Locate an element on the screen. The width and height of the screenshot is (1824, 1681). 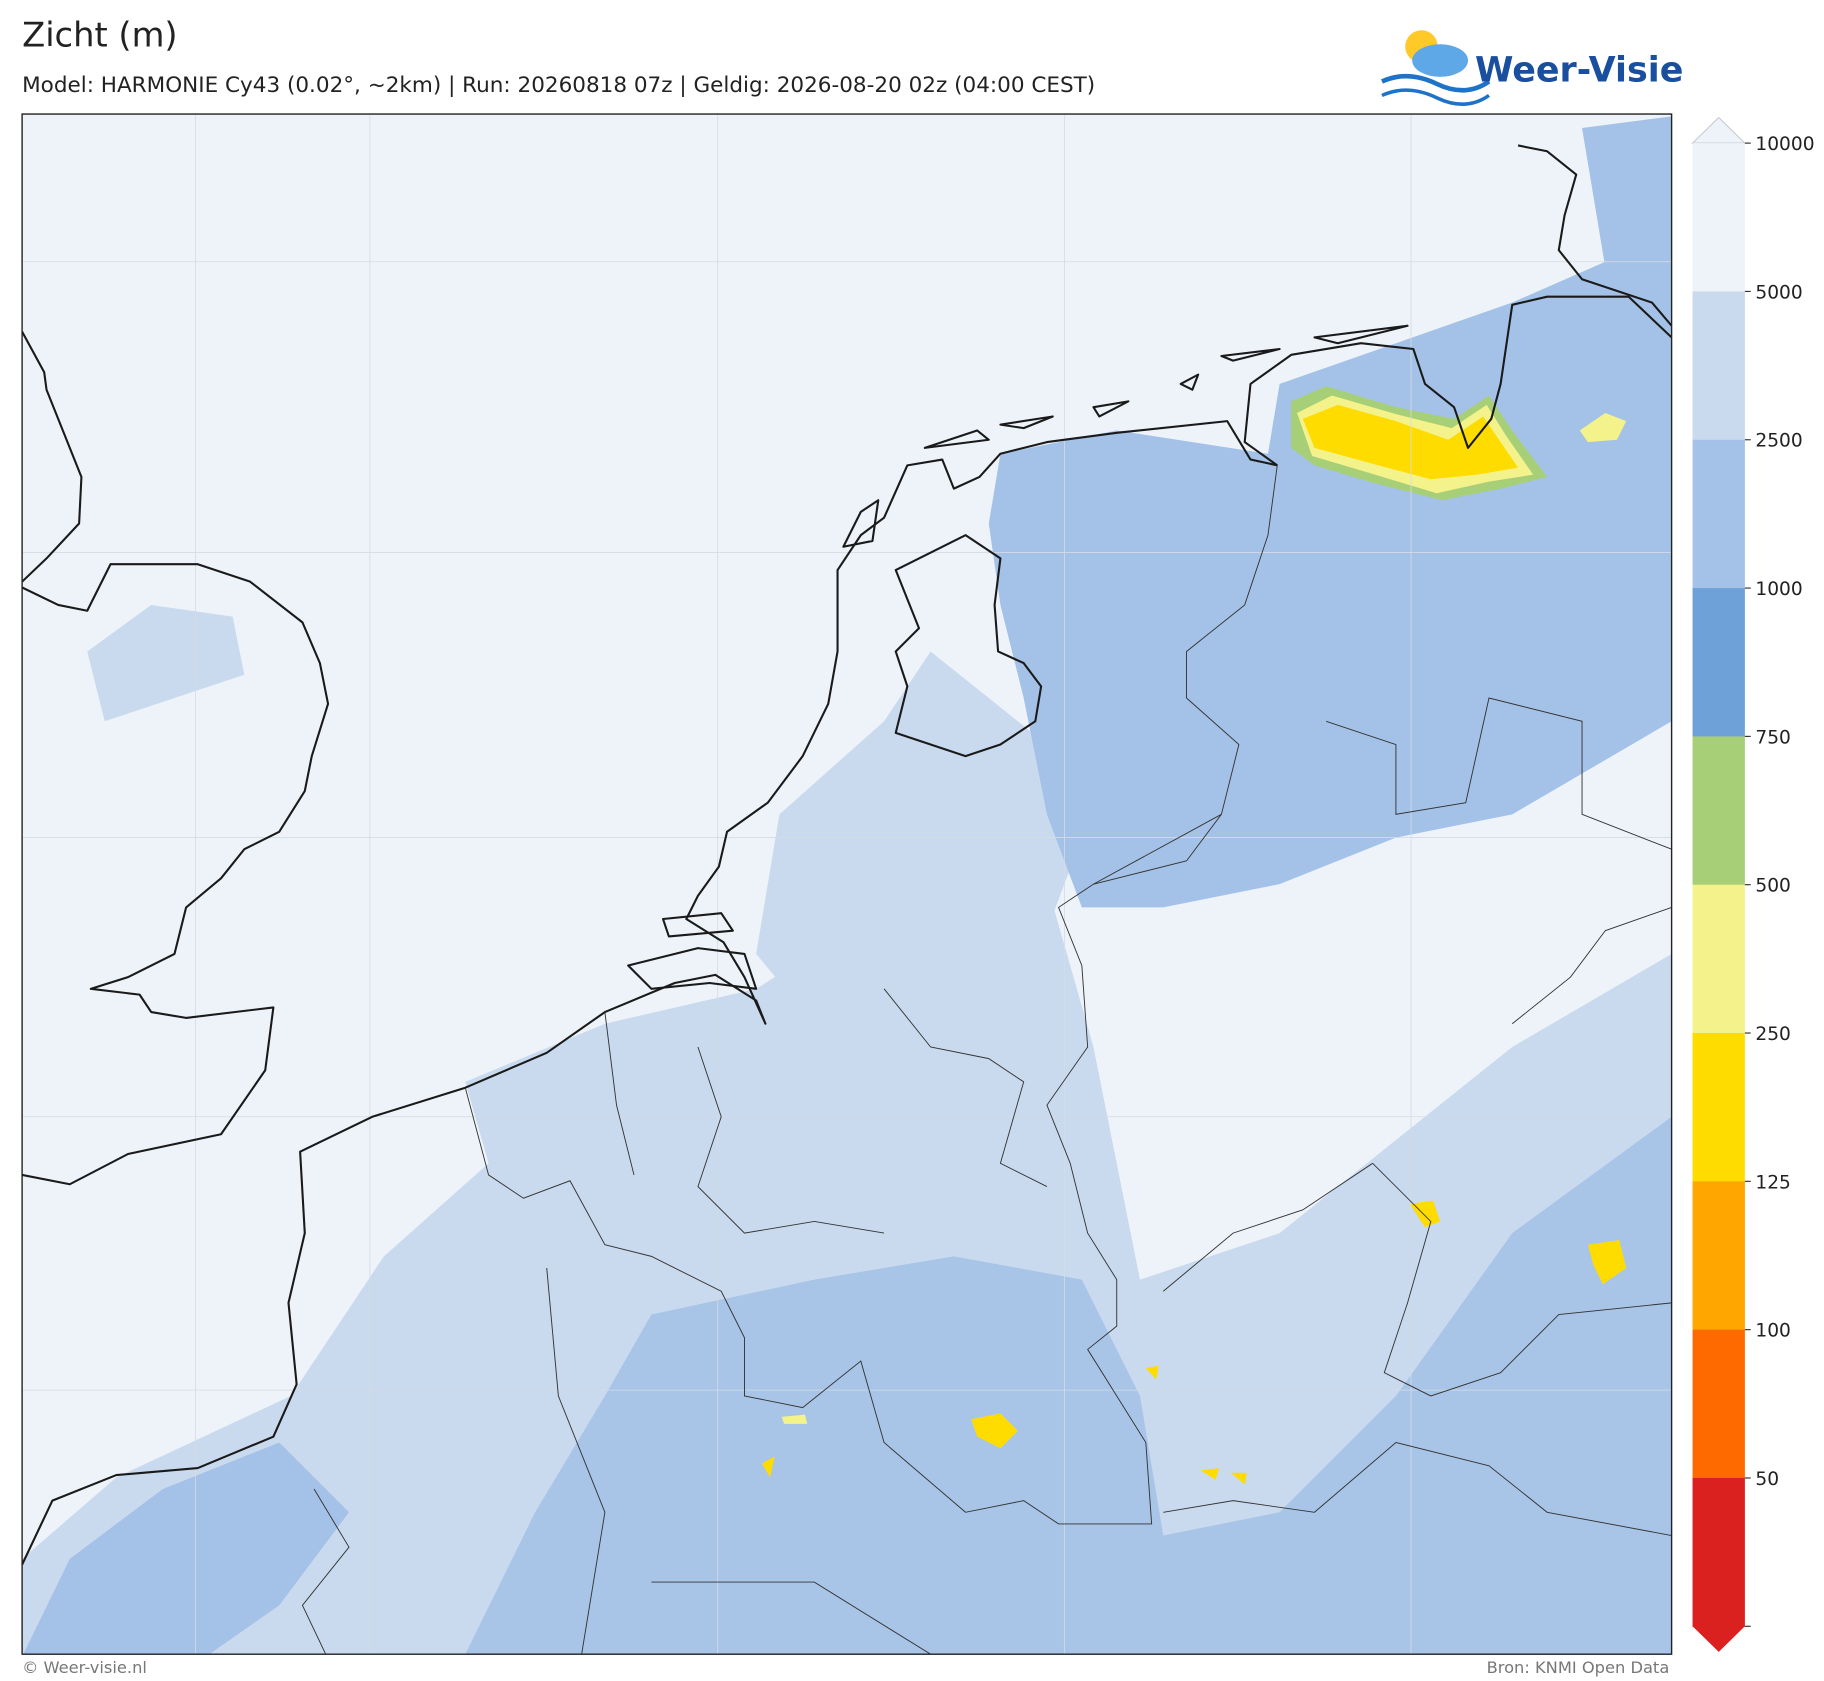
colorbar-tick-label: 10000 is located at coordinates (1784, 144).